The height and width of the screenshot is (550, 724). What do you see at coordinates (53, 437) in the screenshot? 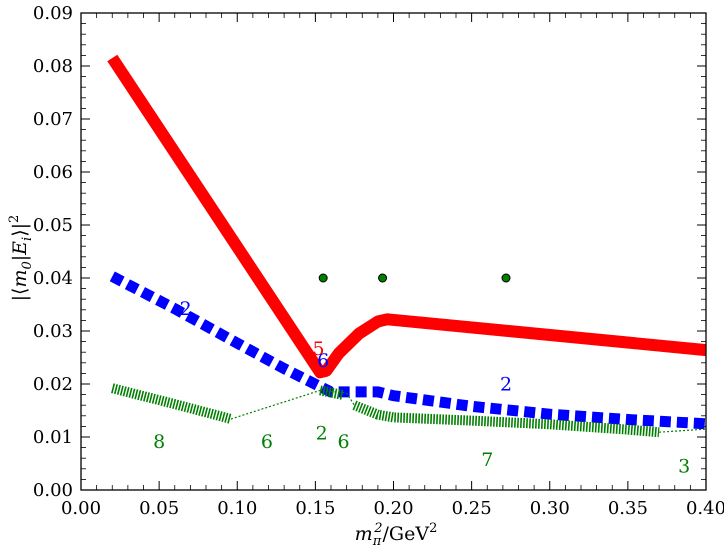
I see `y-tick-label: 0.01` at bounding box center [53, 437].